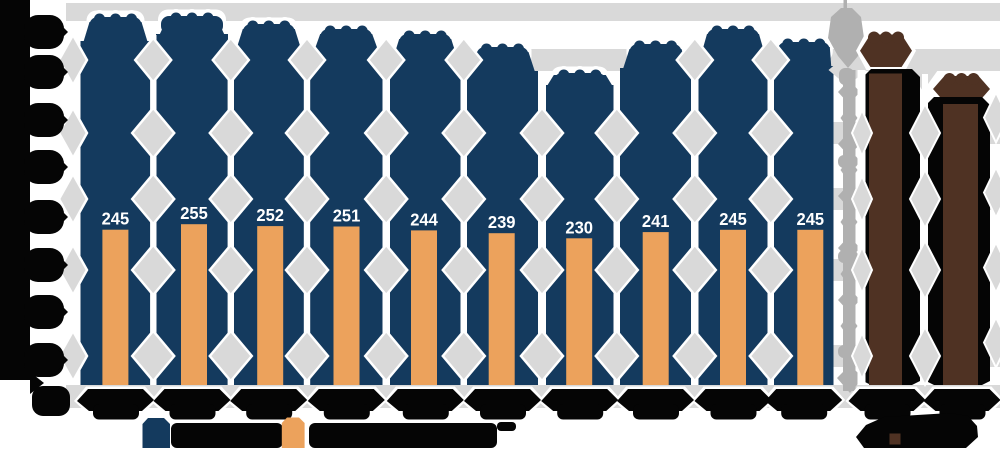 Image resolution: width=1000 pixels, height=453 pixels. Describe the element at coordinates (579, 227) in the screenshot. I see `svg-text: 230` at that location.